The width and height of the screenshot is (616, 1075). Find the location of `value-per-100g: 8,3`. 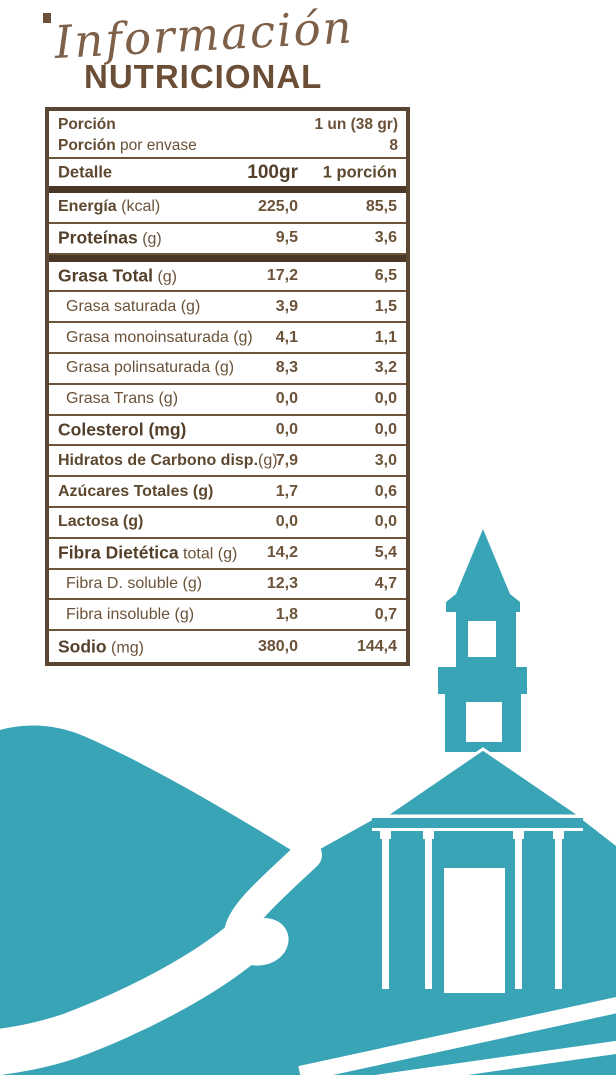

value-per-100g: 8,3 is located at coordinates (286, 368).